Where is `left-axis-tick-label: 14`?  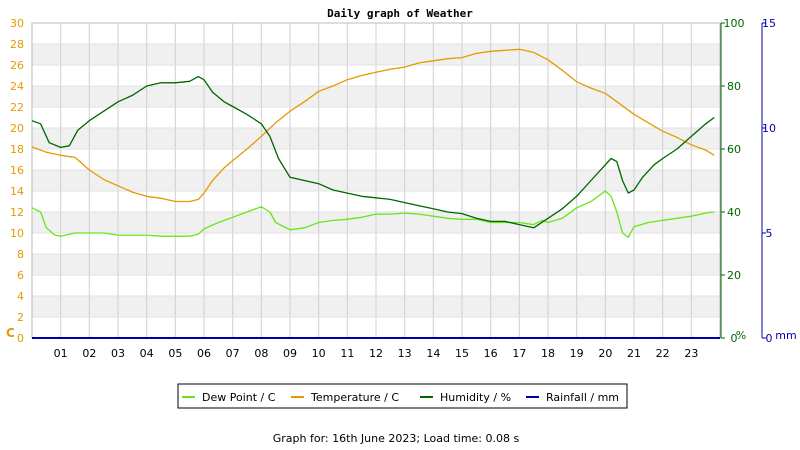
left-axis-tick-label: 14 is located at coordinates (17, 191).